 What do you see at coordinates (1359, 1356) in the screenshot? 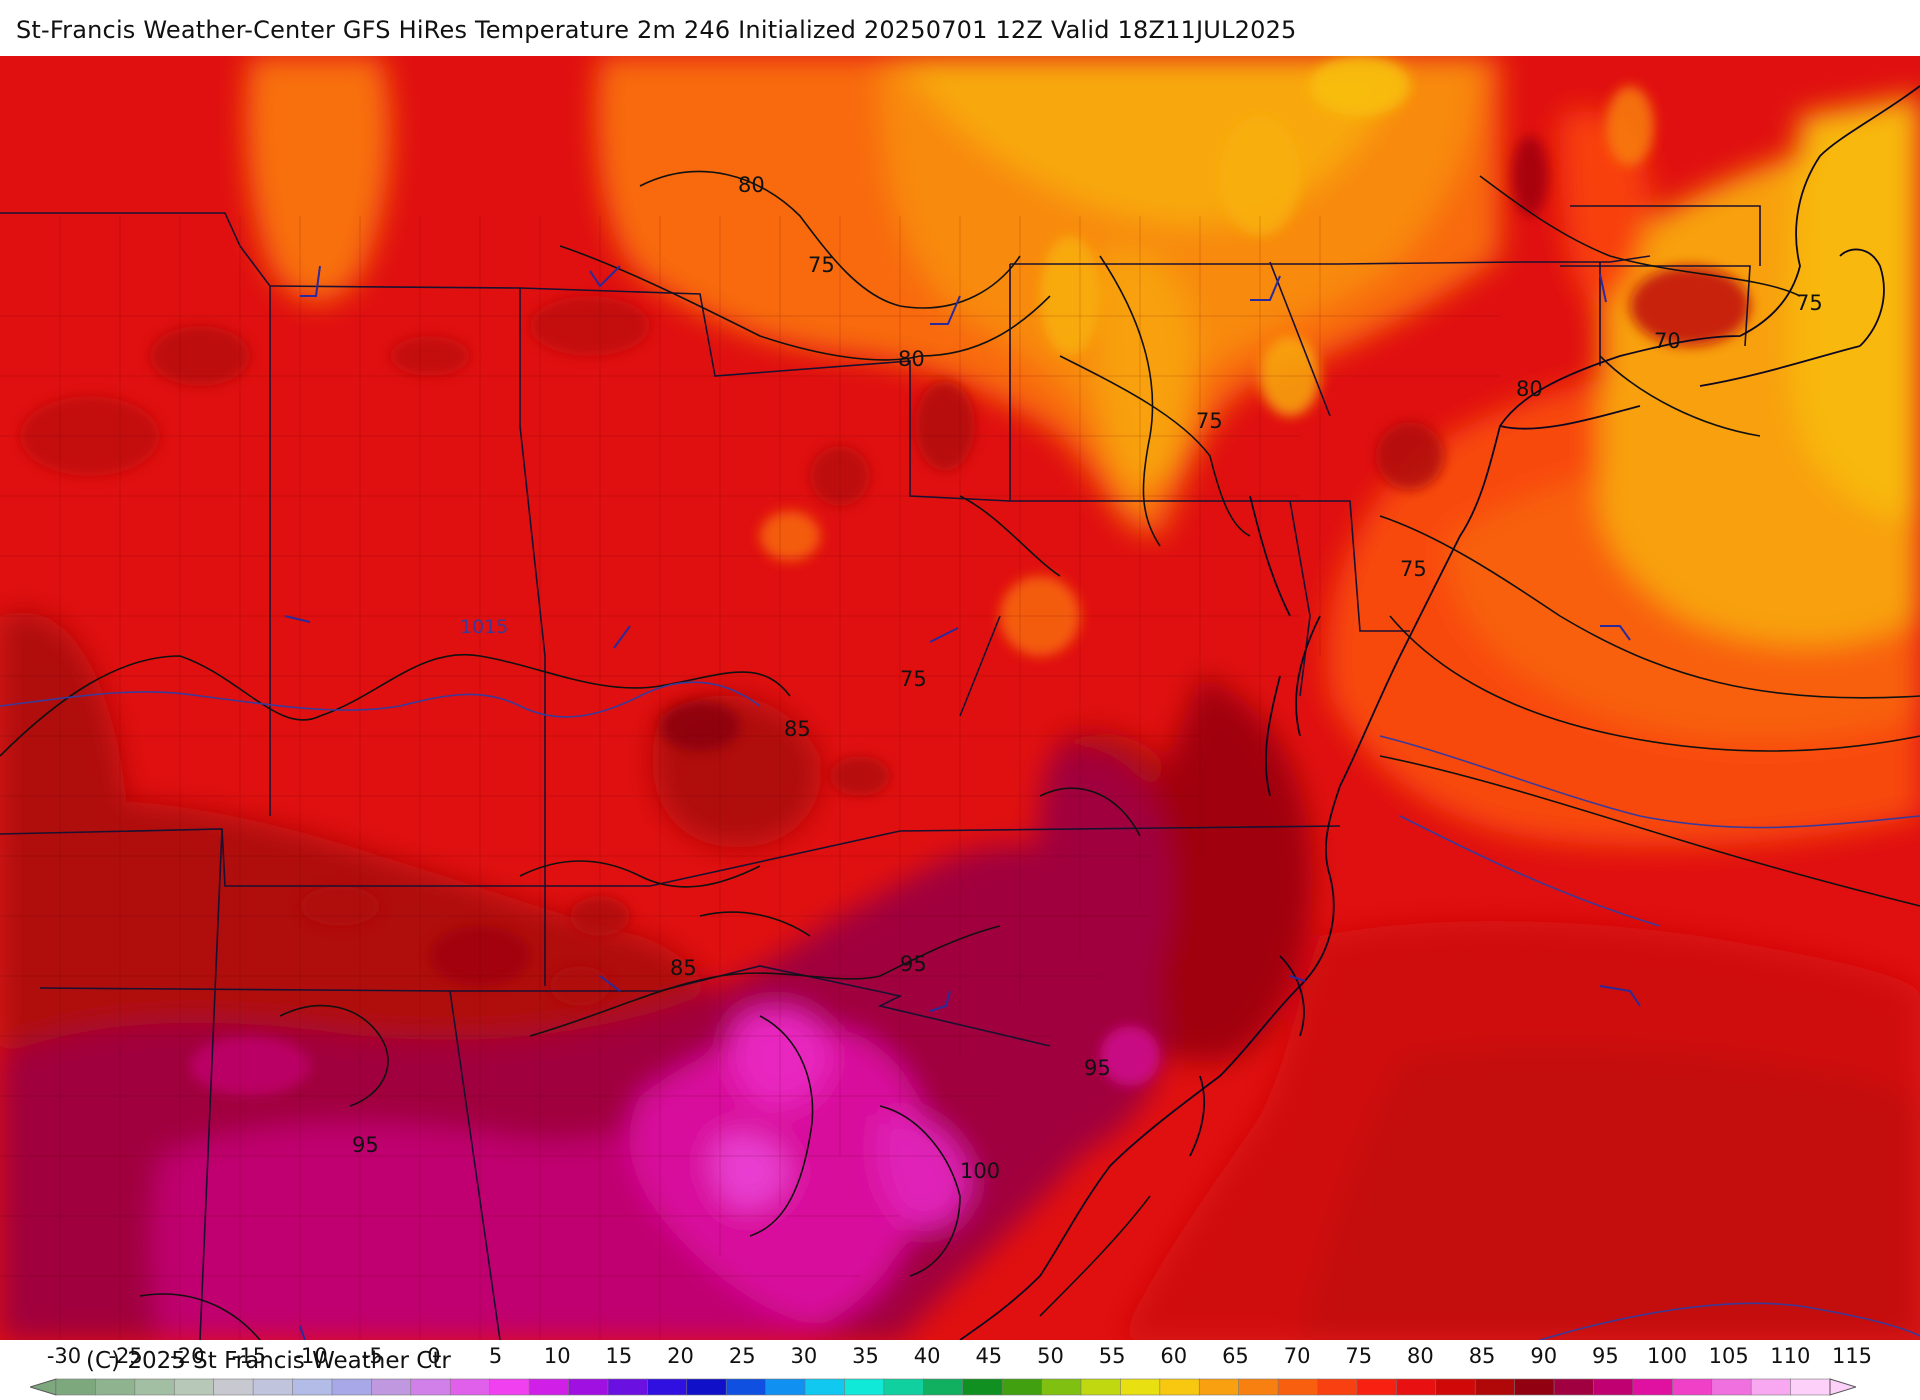
I see `legend-tick-label: 75` at bounding box center [1359, 1356].